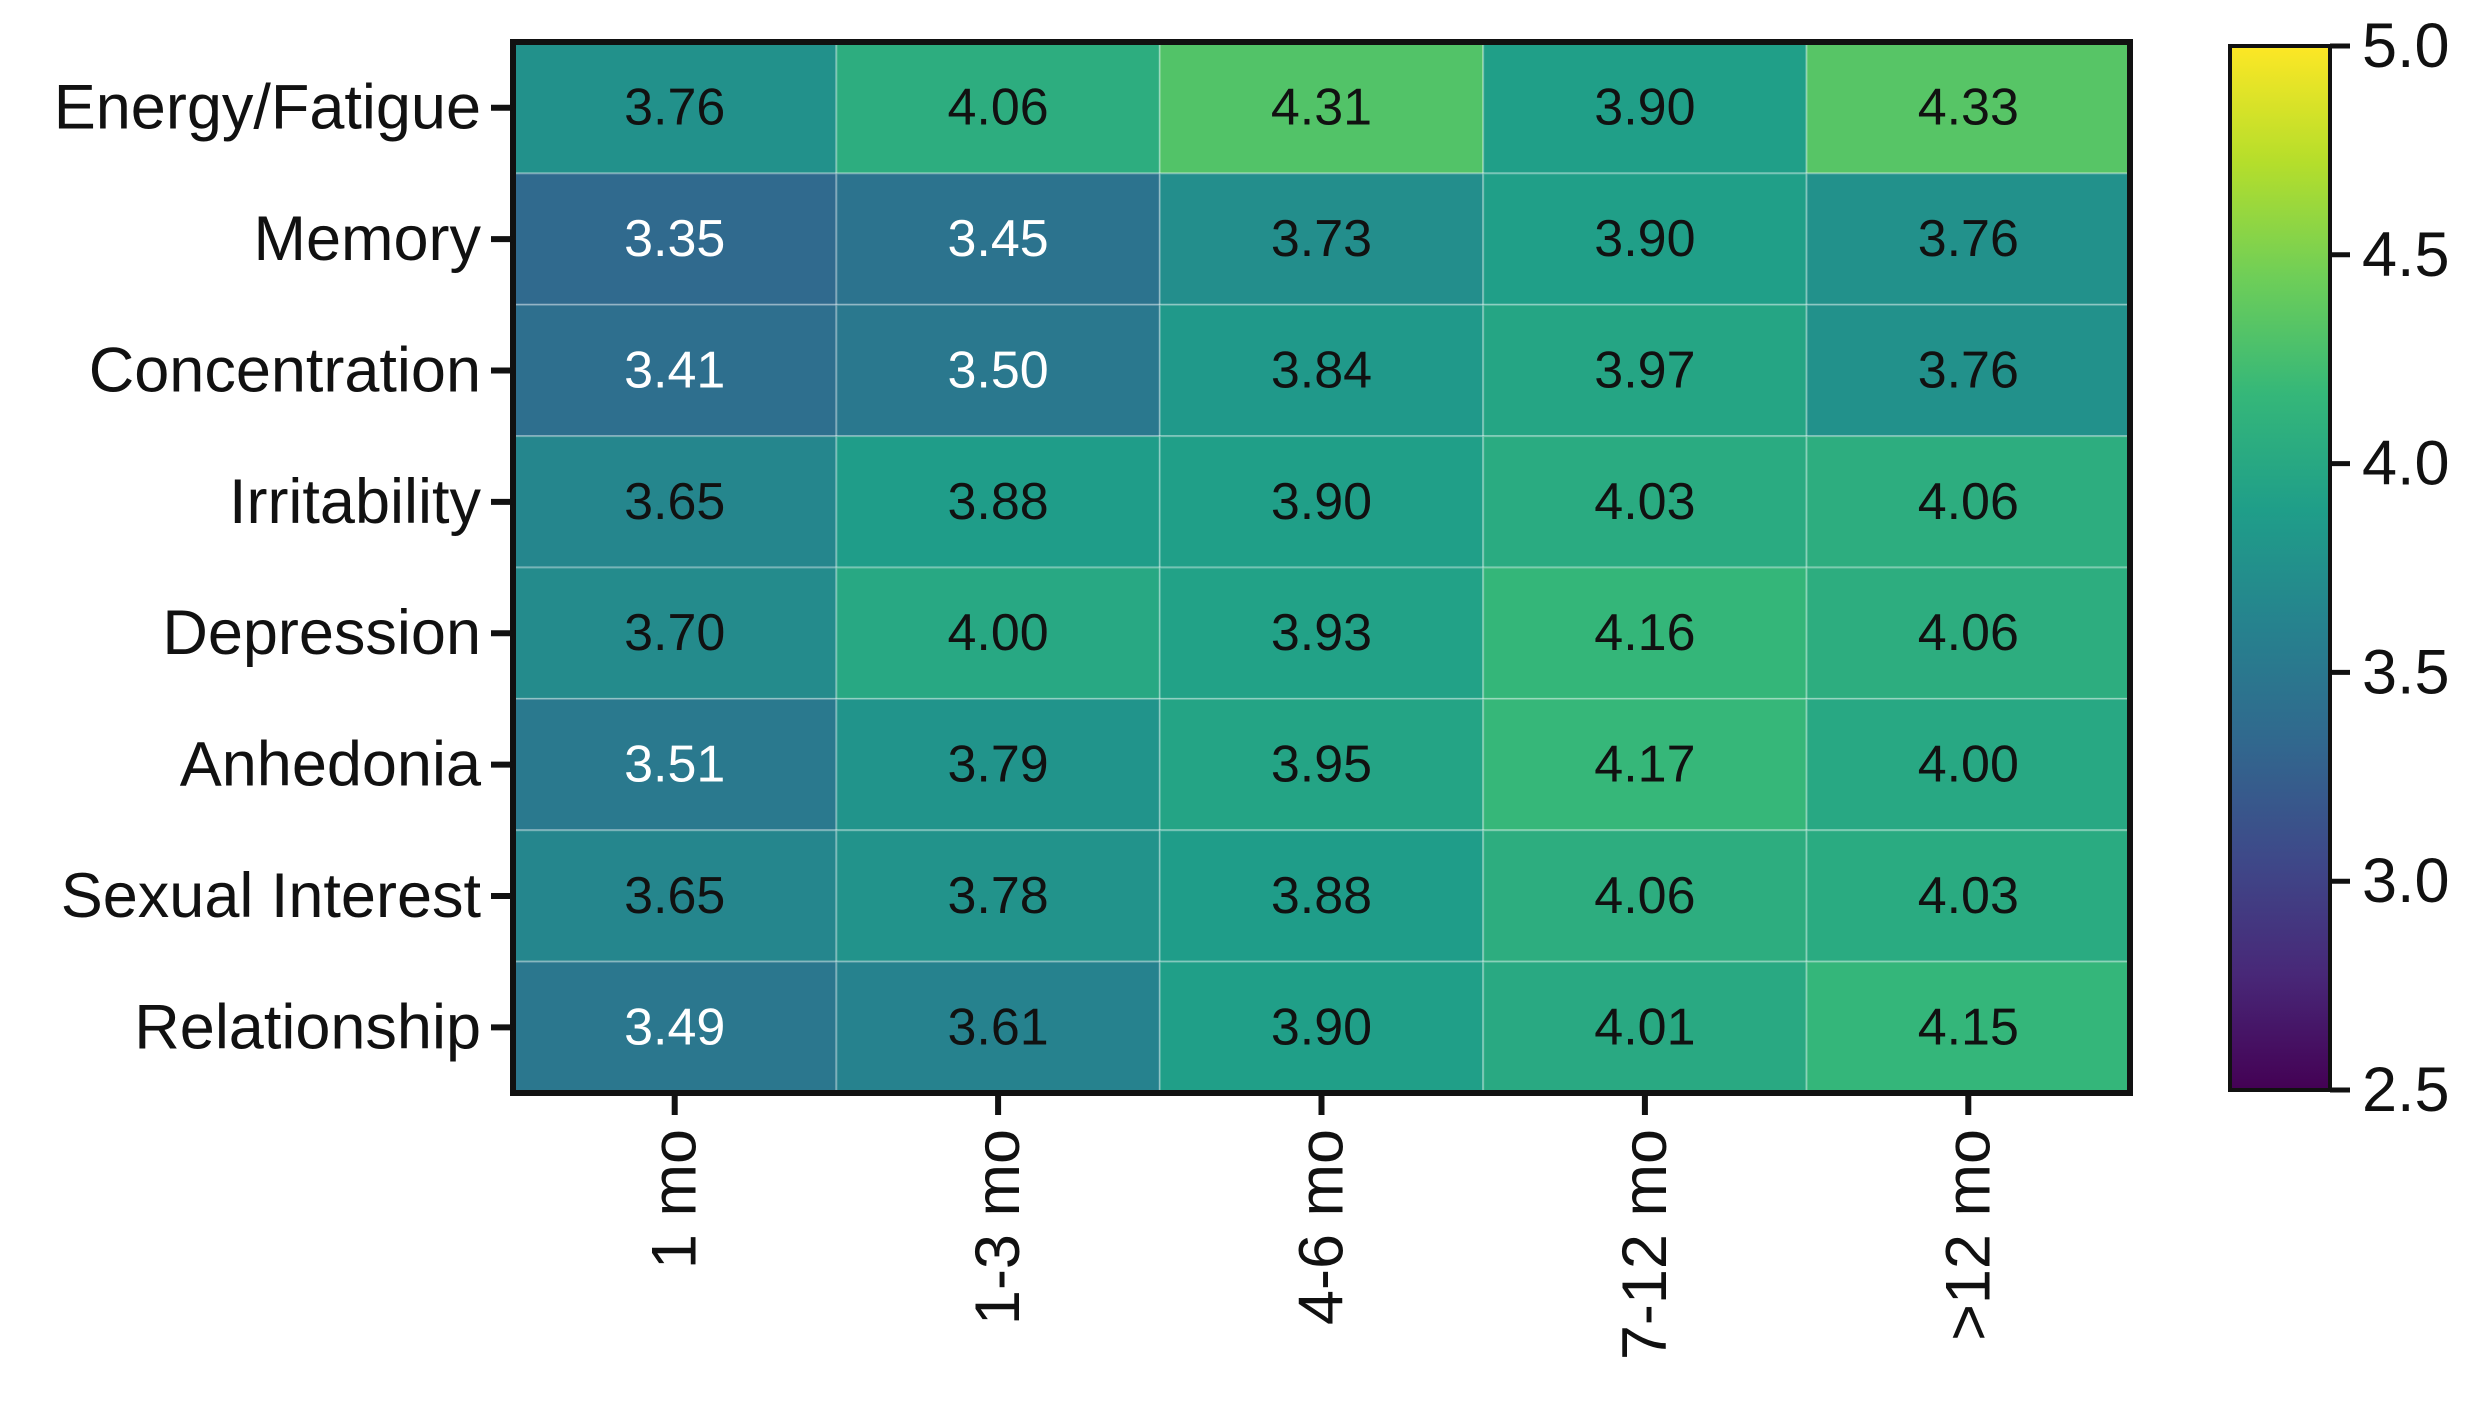 The height and width of the screenshot is (1409, 2472). What do you see at coordinates (307, 1027) in the screenshot?
I see `row-label: Relationship` at bounding box center [307, 1027].